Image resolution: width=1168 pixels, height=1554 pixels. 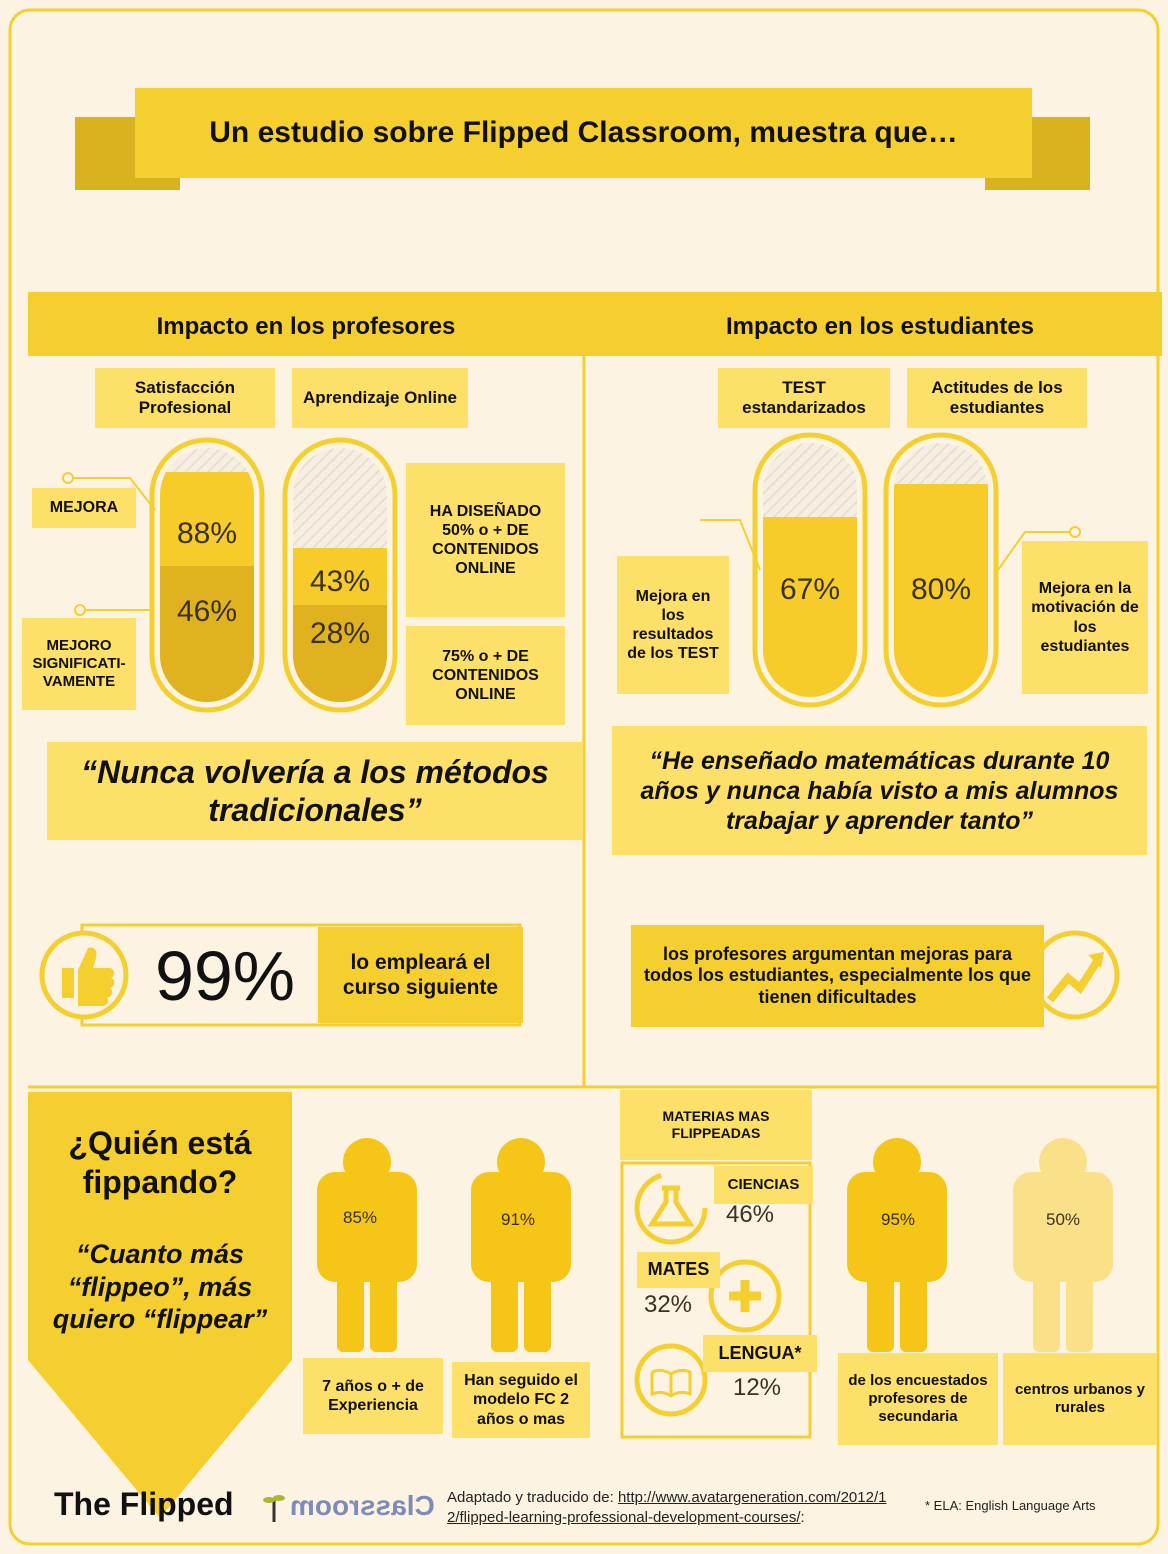 I want to click on logo-icon, so click(x=274, y=1508).